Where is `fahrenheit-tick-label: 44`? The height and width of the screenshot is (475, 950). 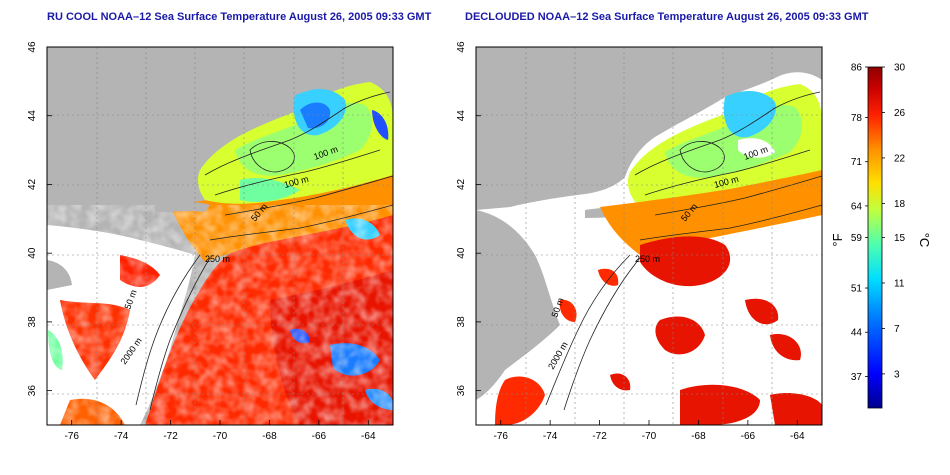
fahrenheit-tick-label: 44 is located at coordinates (857, 333).